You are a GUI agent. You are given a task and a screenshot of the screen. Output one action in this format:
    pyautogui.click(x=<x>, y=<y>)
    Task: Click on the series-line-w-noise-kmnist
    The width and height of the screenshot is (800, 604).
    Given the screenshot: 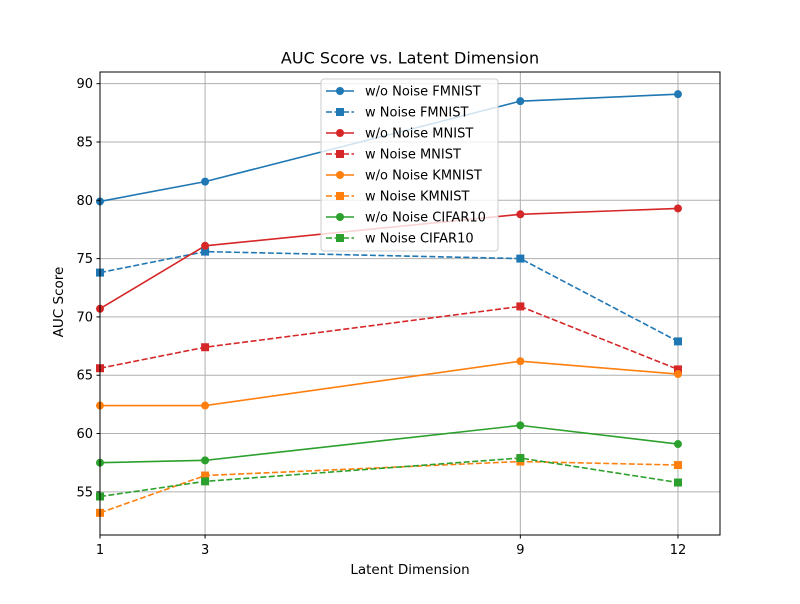 What is the action you would take?
    pyautogui.click(x=388, y=487)
    